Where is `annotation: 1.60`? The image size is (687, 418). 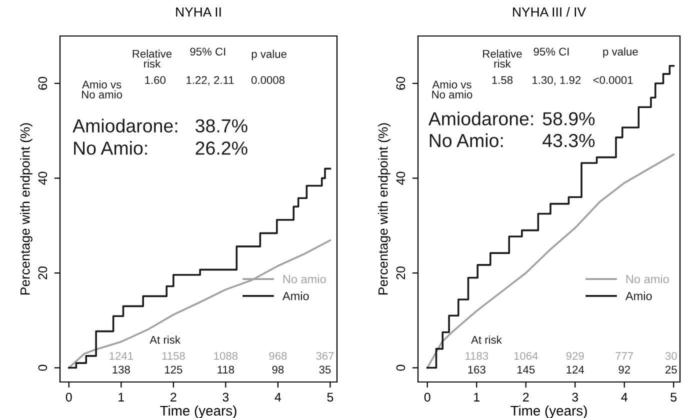
annotation: 1.60 is located at coordinates (155, 80).